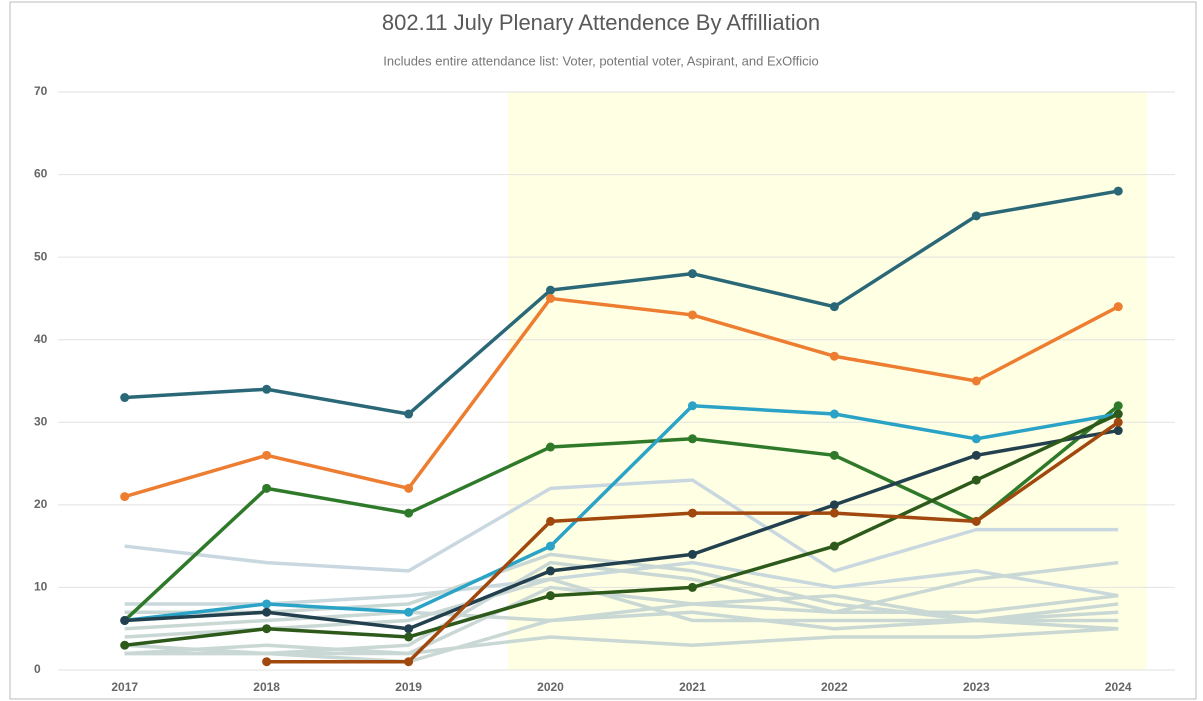 The height and width of the screenshot is (701, 1203). What do you see at coordinates (834, 687) in the screenshot?
I see `x-tick-label: 2022` at bounding box center [834, 687].